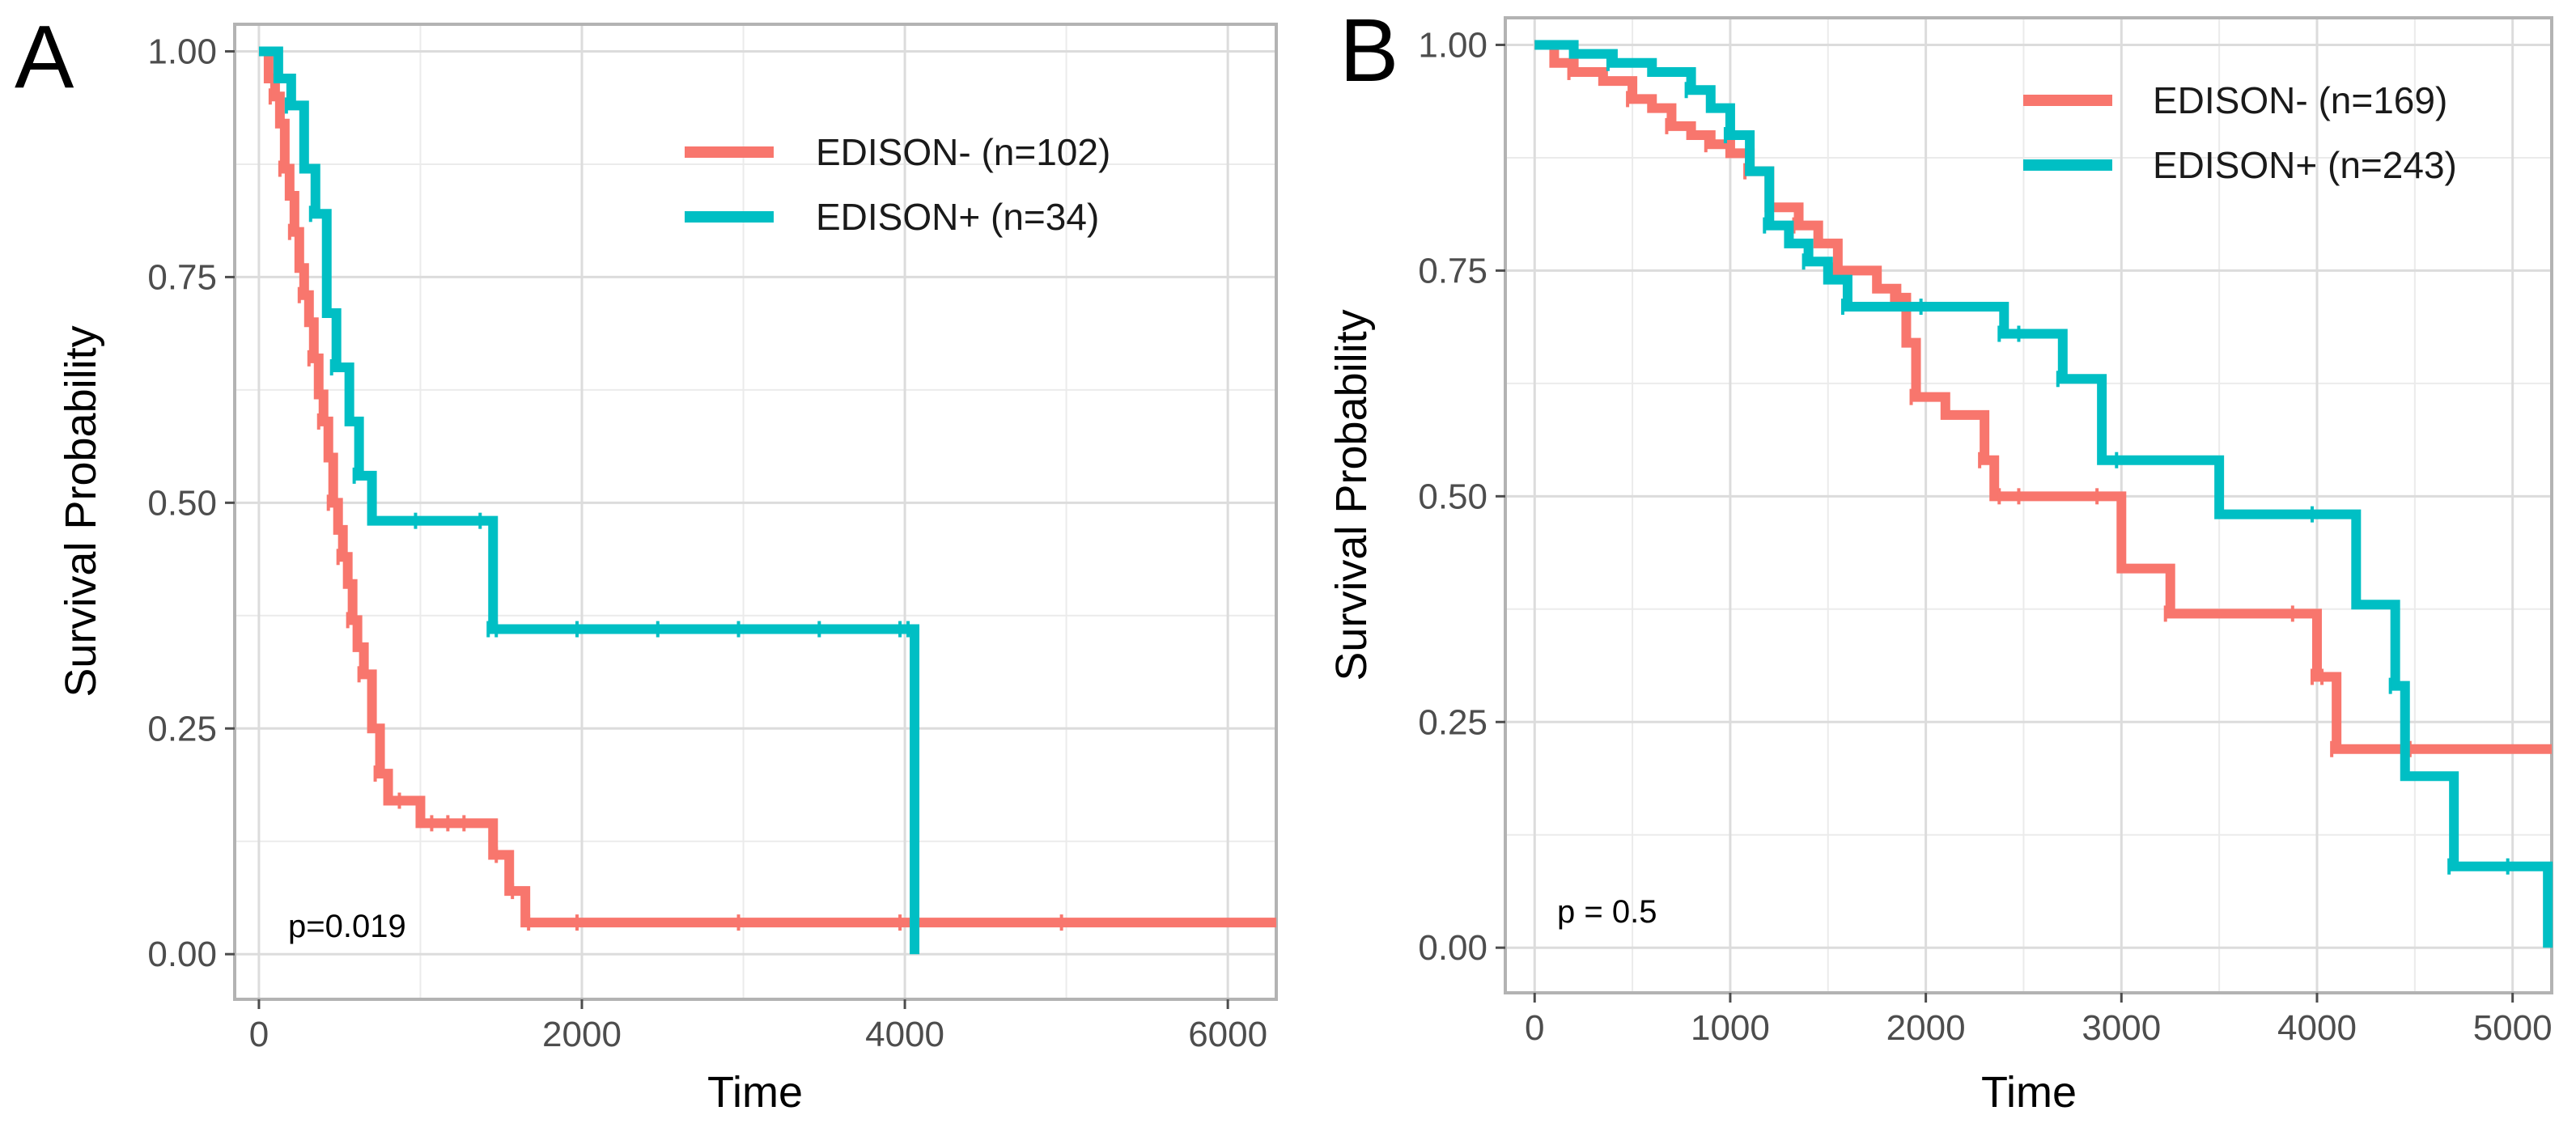  I want to click on panel-b-y-axis-title: Survival Probability, so click(1351, 494).